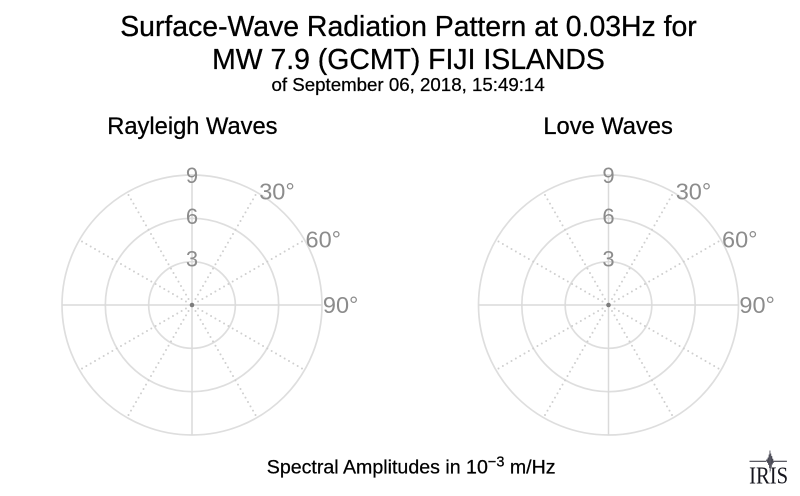 The image size is (800, 496). Describe the element at coordinates (768, 476) in the screenshot. I see `svg-text: IRIS` at that location.